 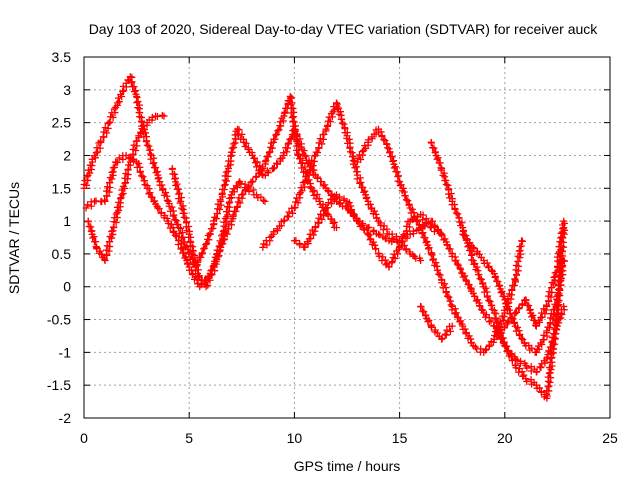 What do you see at coordinates (505, 438) in the screenshot?
I see `x-tick-label: 20` at bounding box center [505, 438].